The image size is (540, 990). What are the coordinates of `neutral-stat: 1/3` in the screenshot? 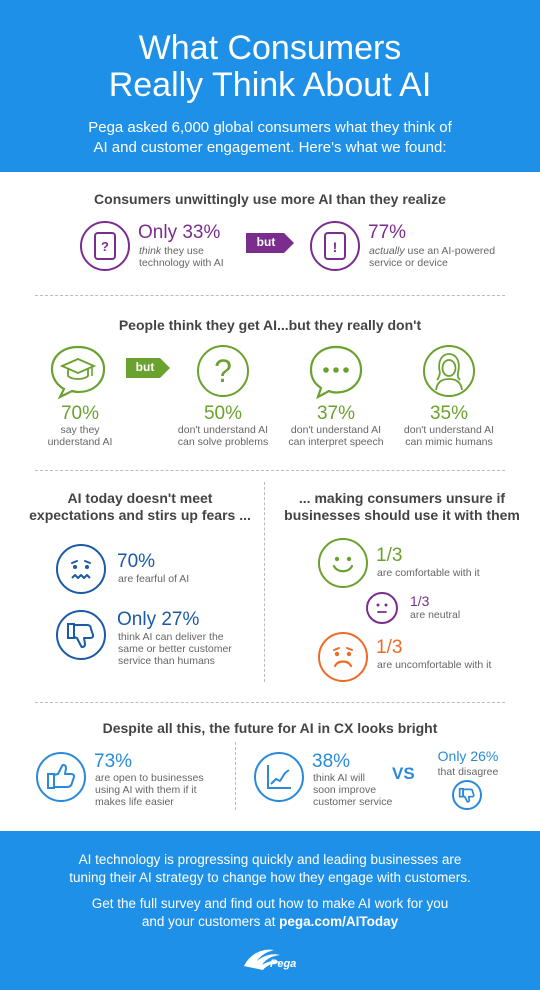 It's located at (420, 601).